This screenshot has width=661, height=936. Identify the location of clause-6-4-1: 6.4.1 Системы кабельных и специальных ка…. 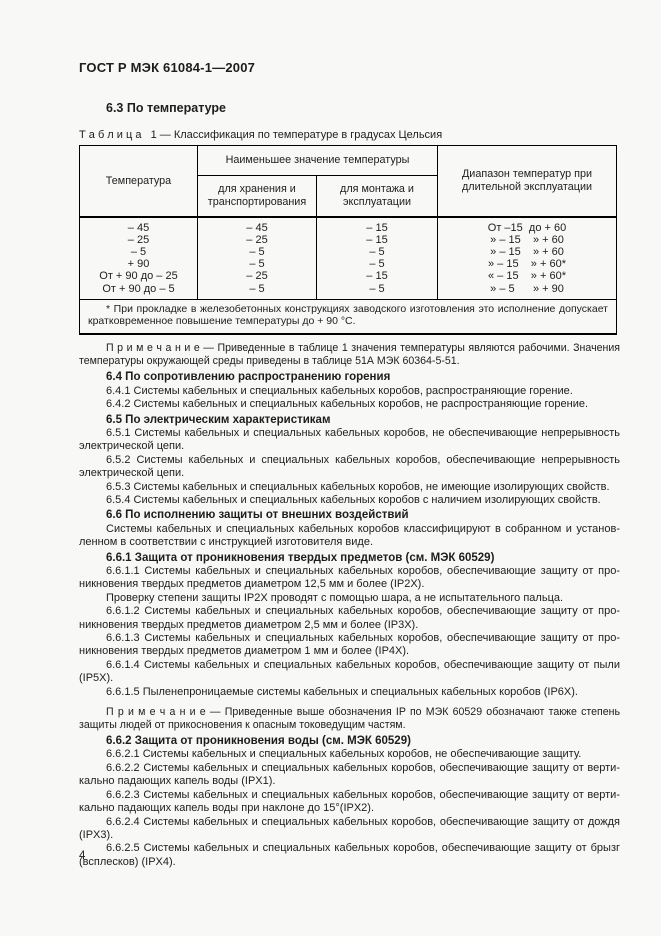
(339, 390).